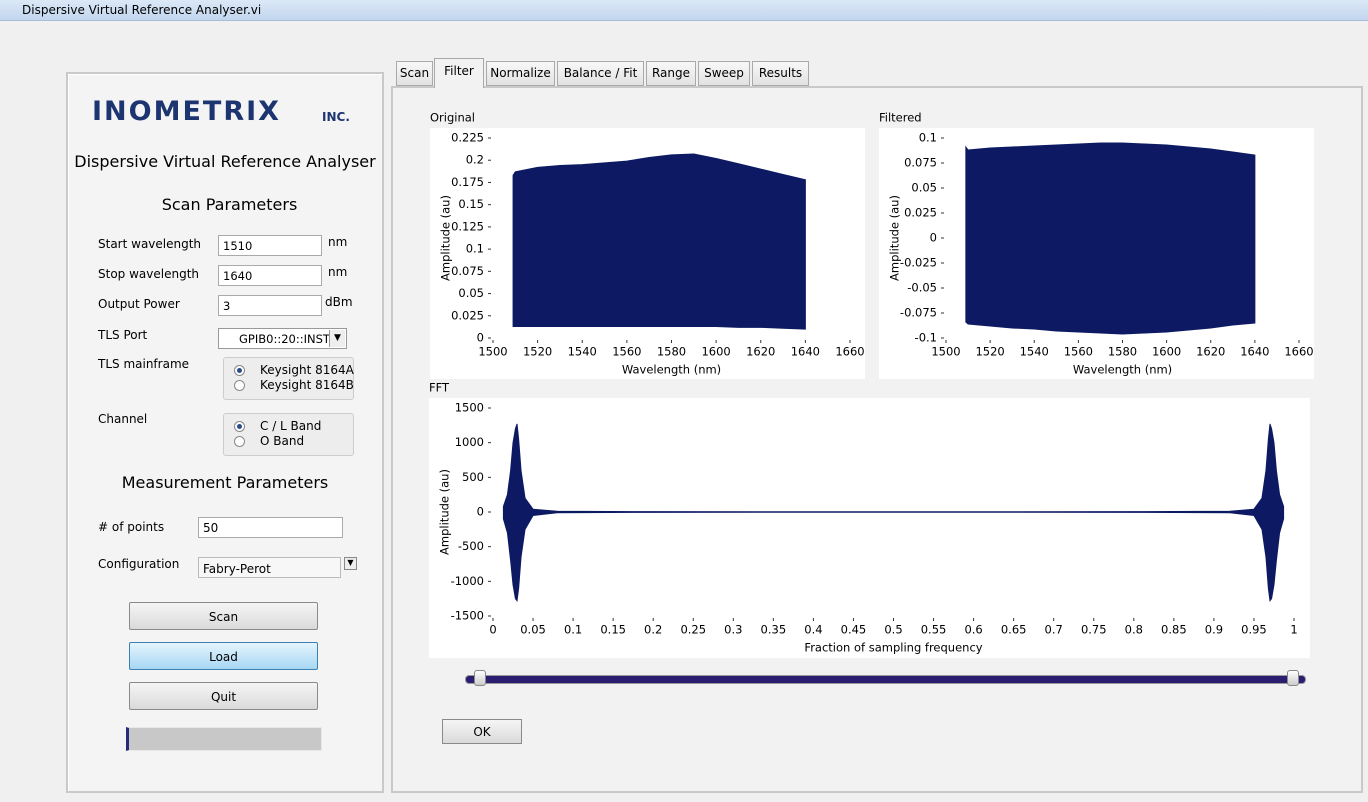  Describe the element at coordinates (452, 118) in the screenshot. I see `chart-title: Original` at that location.